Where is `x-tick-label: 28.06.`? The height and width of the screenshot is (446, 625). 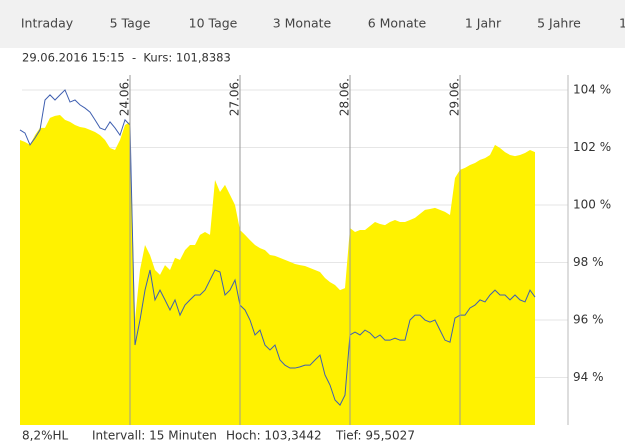
x-tick-label: 28.06. is located at coordinates (345, 97).